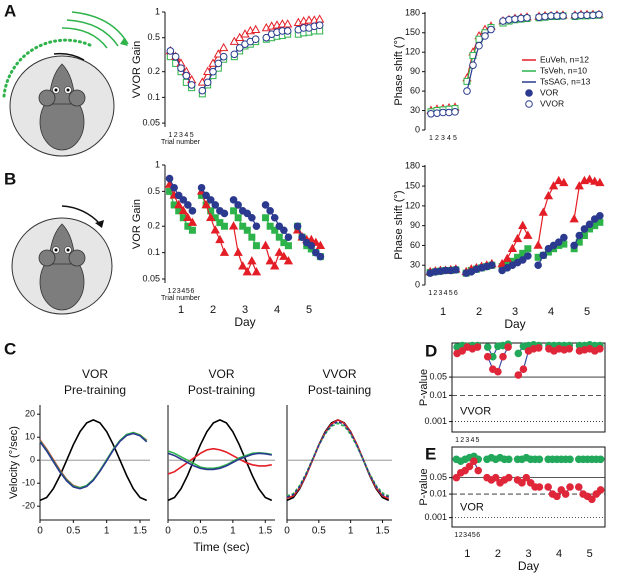 Image resolution: width=640 pixels, height=579 pixels. I want to click on y-tick-label: 0.01, so click(438, 493).